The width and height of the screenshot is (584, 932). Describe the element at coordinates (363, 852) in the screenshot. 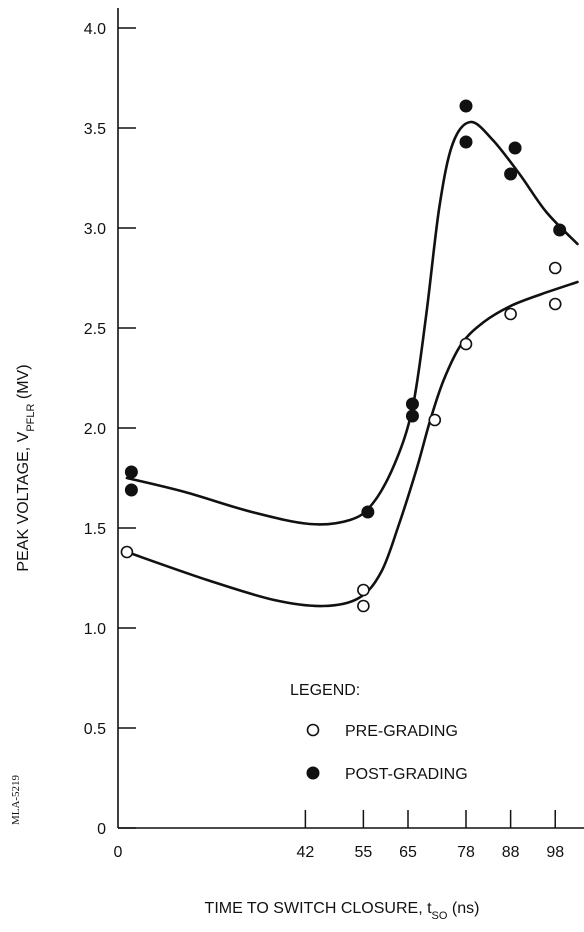

I see `x-tick-label: 55` at that location.